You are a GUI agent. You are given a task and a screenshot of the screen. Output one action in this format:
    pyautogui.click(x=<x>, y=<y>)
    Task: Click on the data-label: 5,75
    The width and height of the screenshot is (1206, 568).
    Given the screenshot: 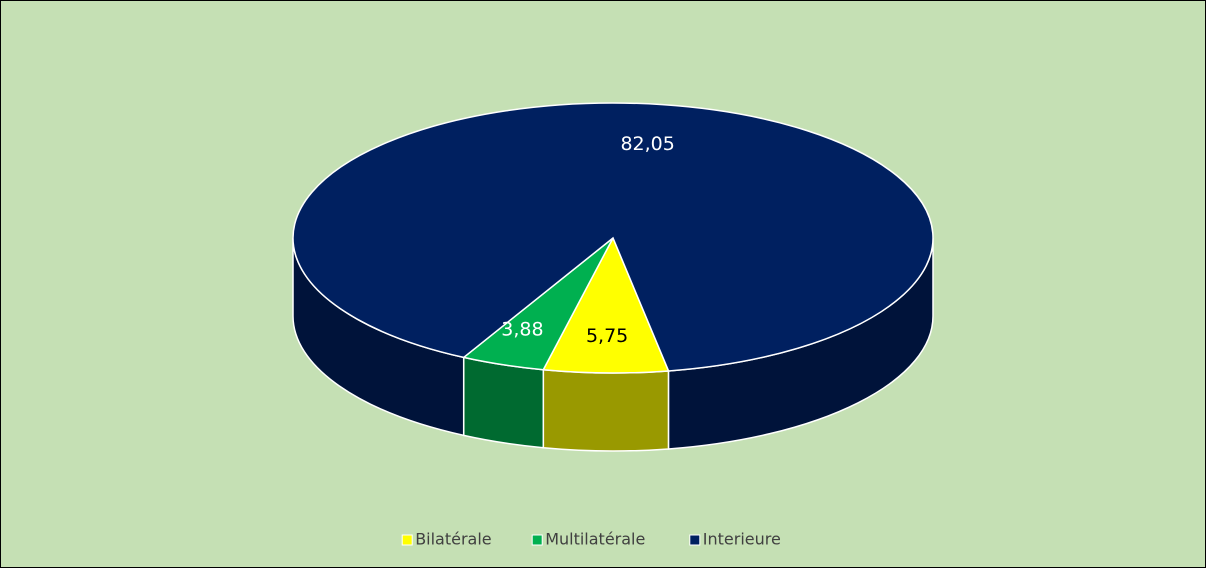 What is the action you would take?
    pyautogui.click(x=607, y=336)
    